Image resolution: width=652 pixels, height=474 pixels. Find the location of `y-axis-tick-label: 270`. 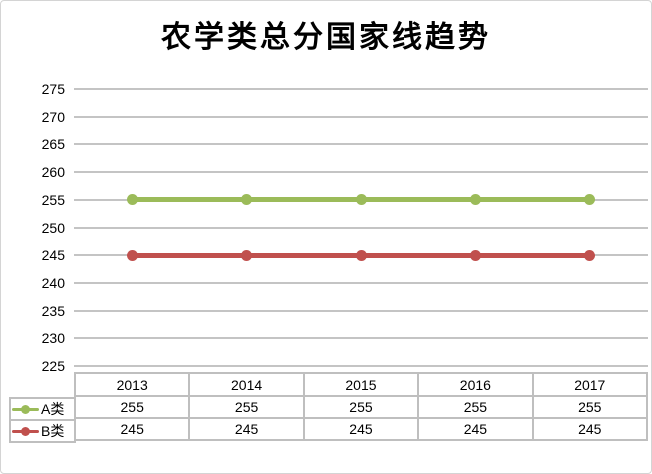

y-axis-tick-label: 270 is located at coordinates (53, 116).